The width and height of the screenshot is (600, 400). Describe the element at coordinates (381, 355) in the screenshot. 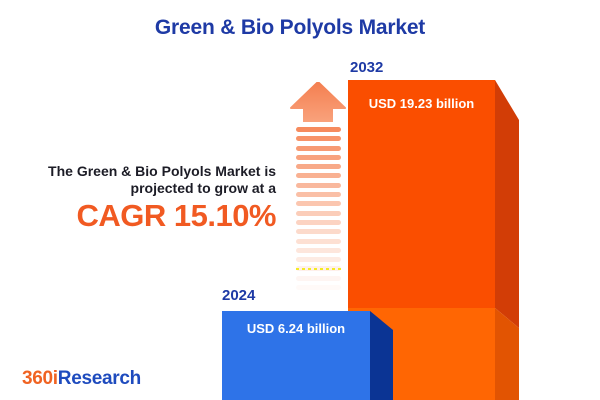

I see `bar-2024-side` at that location.